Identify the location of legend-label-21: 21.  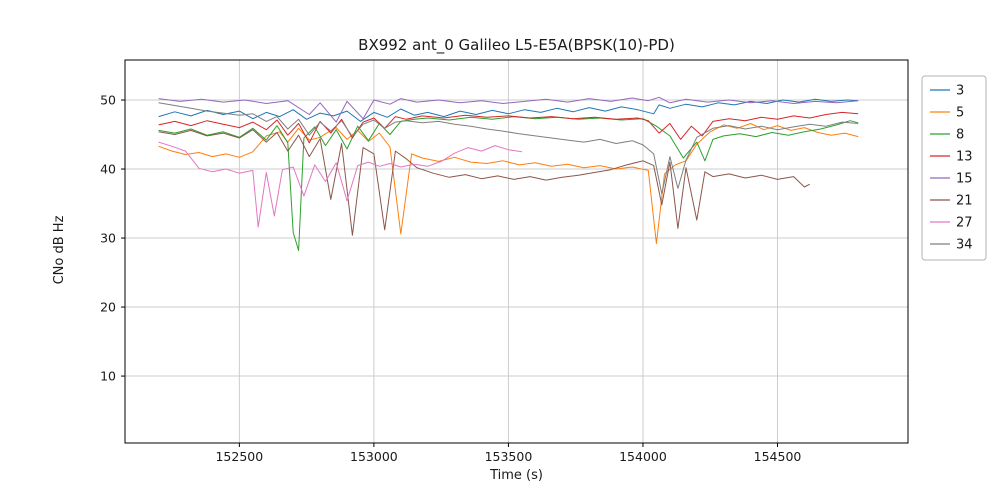
(964, 201).